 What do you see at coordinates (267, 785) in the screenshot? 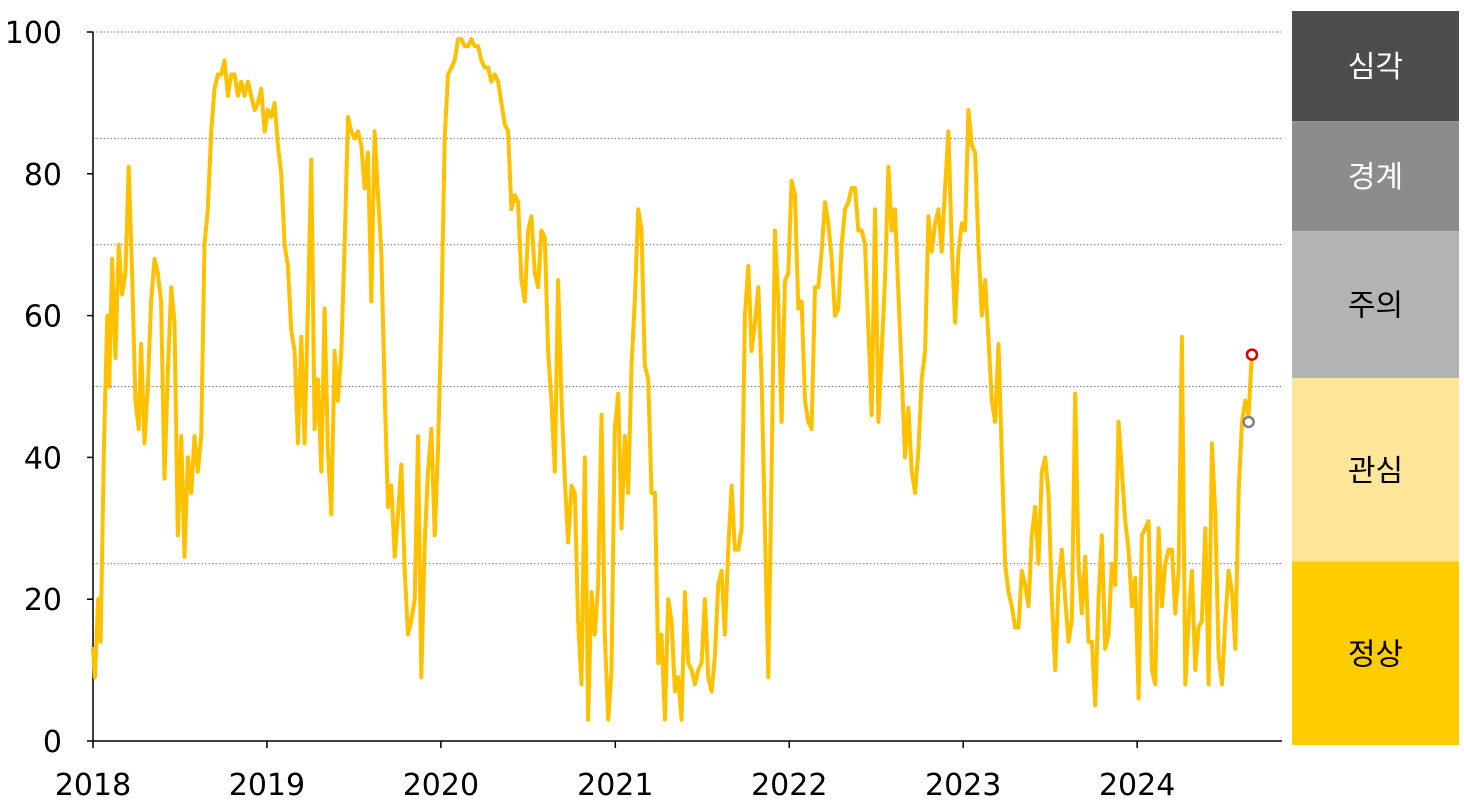
I see `x-tick-label-1: 2019` at bounding box center [267, 785].